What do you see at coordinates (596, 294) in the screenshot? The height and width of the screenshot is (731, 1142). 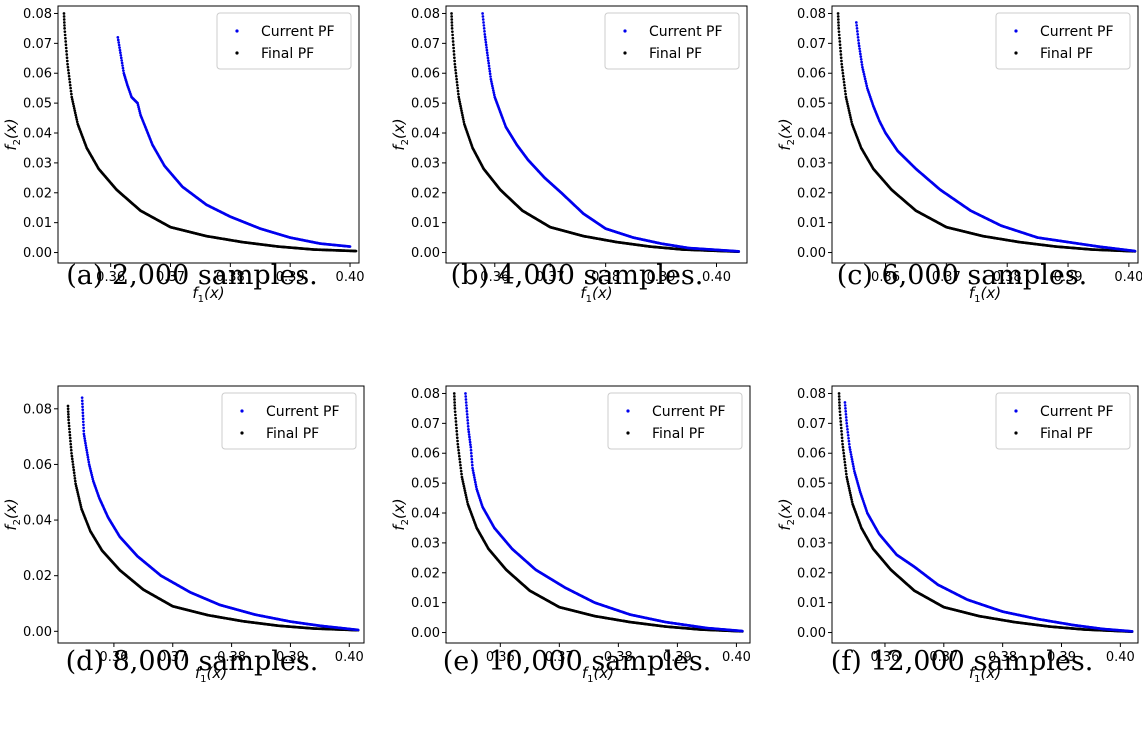 I see `x-axis-label: f1(x)` at bounding box center [596, 294].